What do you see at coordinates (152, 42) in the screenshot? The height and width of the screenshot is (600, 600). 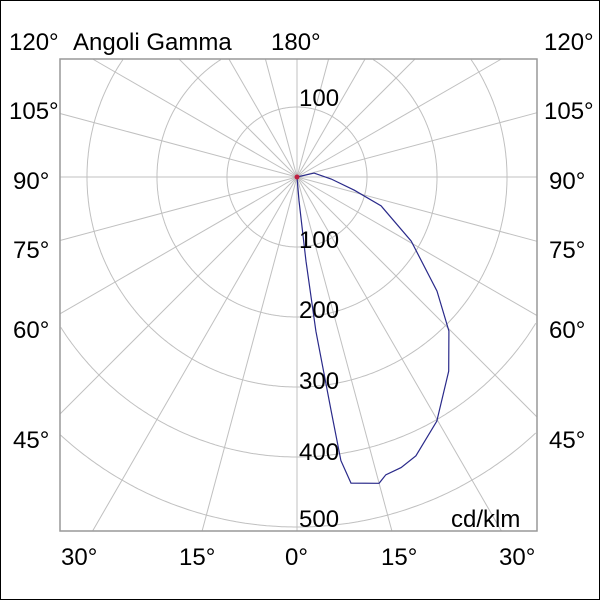 I see `chart-title: Angoli Gamma` at bounding box center [152, 42].